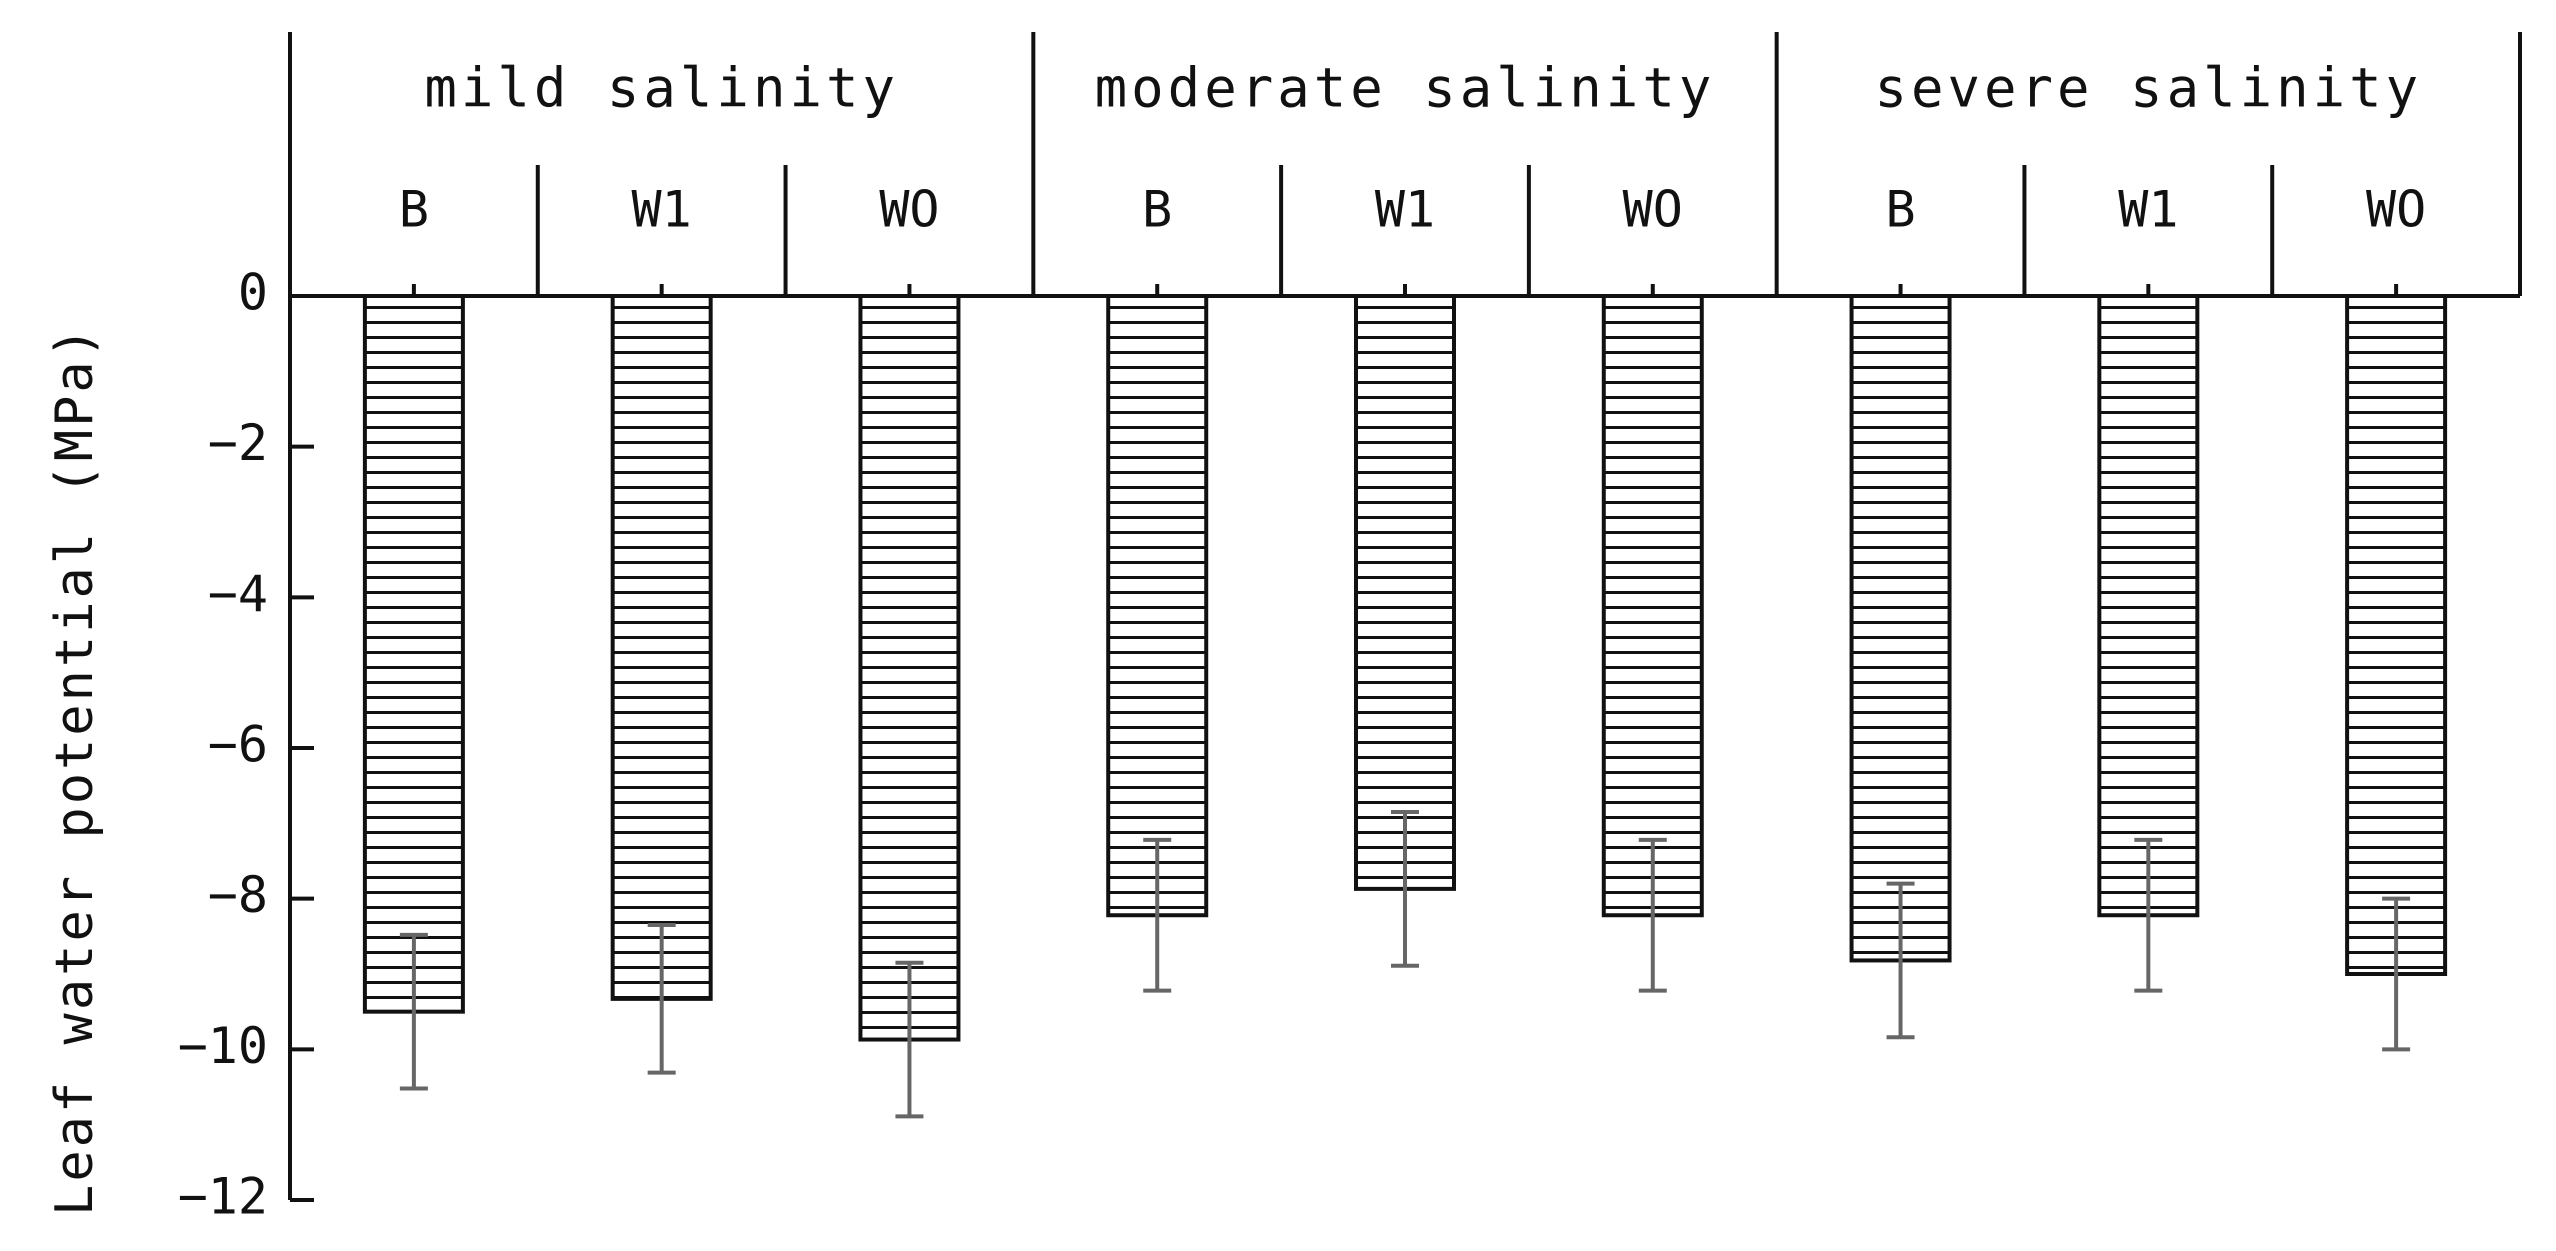 Image resolution: width=2556 pixels, height=1251 pixels. Describe the element at coordinates (1405, 88) in the screenshot. I see `group-label: moderate salinity` at that location.